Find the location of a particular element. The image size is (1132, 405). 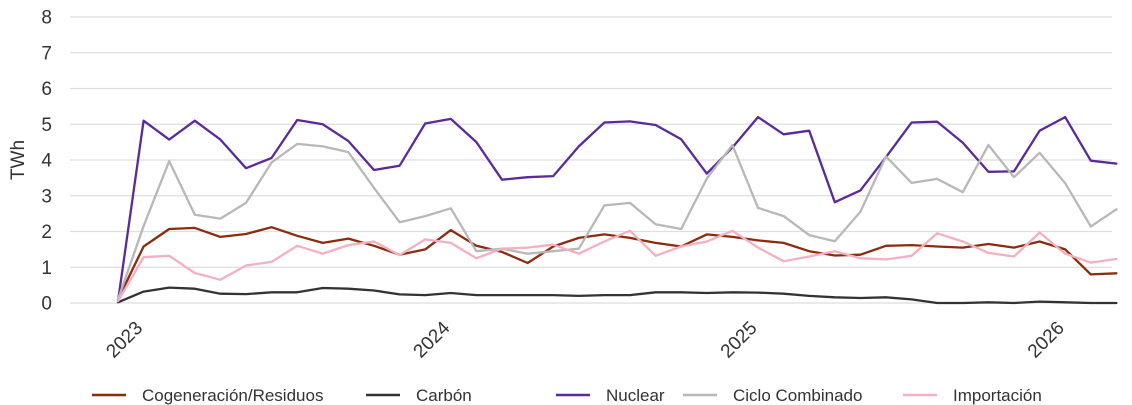

y-tick-label: 3 is located at coordinates (46, 196).